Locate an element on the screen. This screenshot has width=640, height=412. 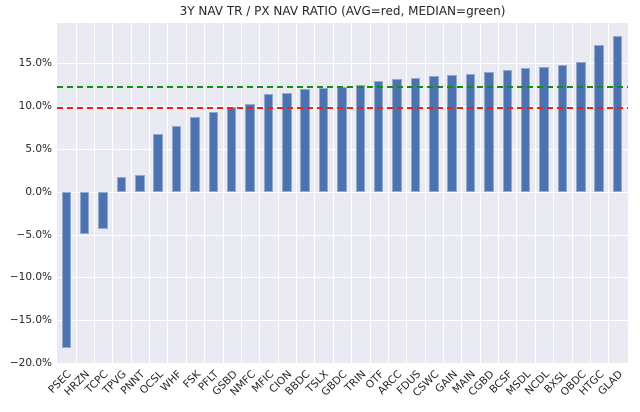
y-axis-tick-label: −5.0% is located at coordinates (34, 234).